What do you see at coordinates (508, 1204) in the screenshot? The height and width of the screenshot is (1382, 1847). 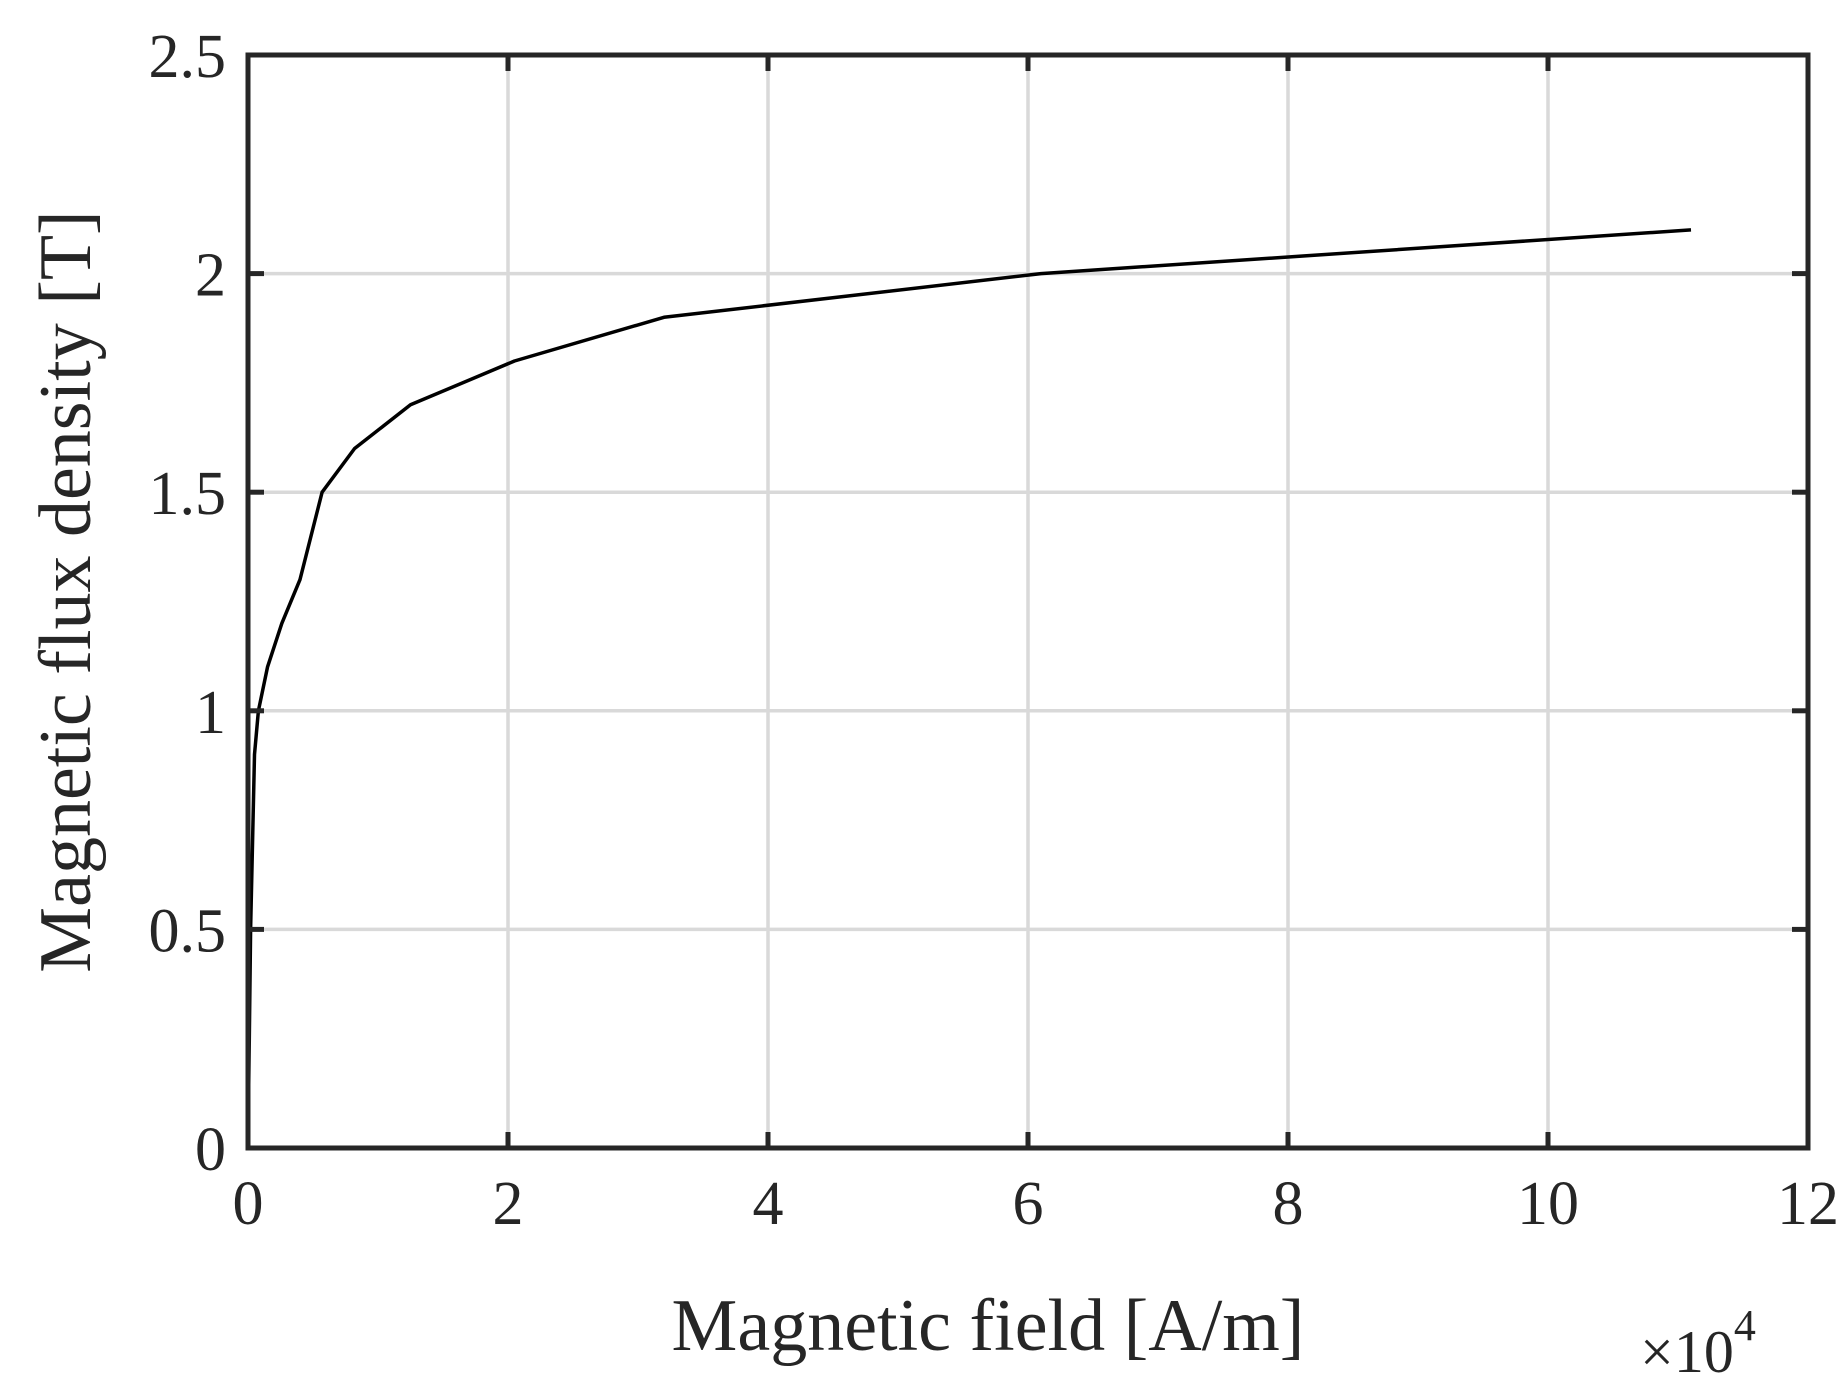 I see `x-tick-label: 2` at bounding box center [508, 1204].